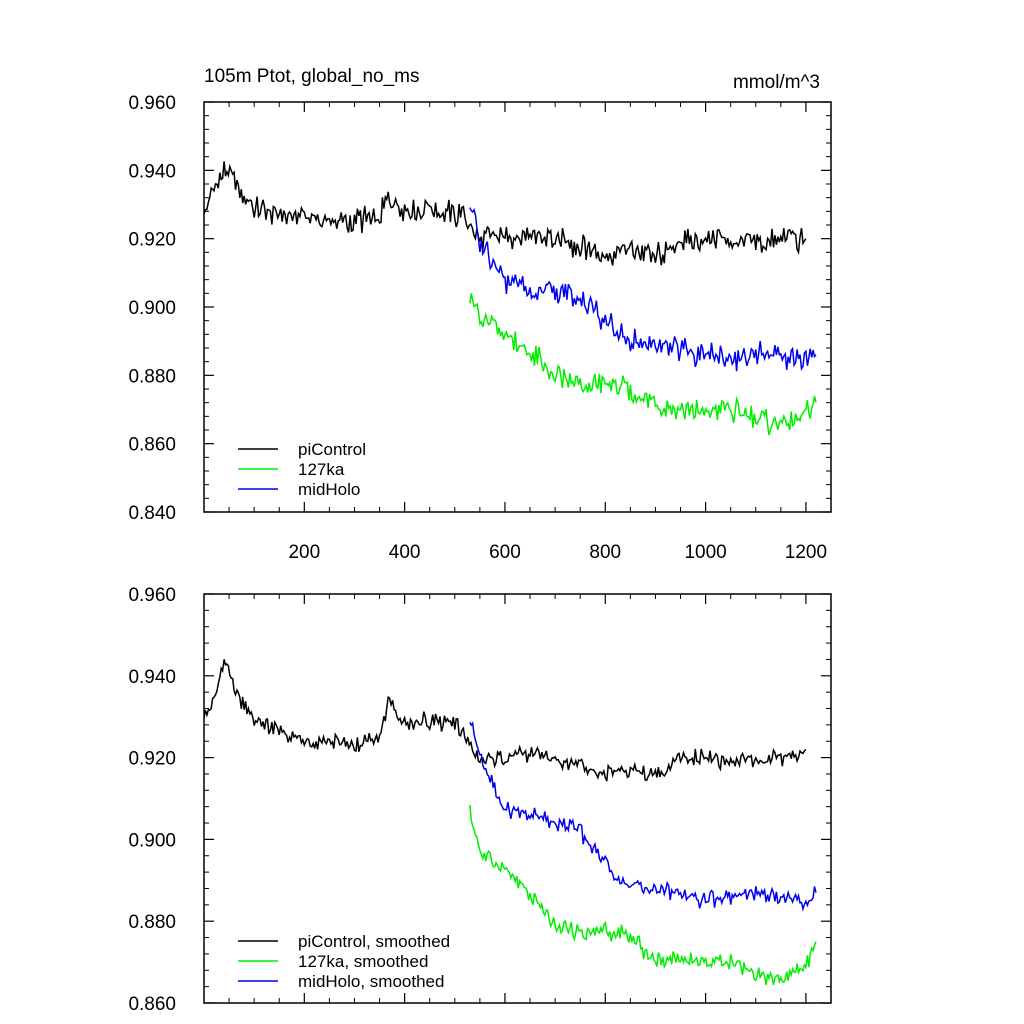  I want to click on series-line-127ka-smoothed, so click(643, 895).